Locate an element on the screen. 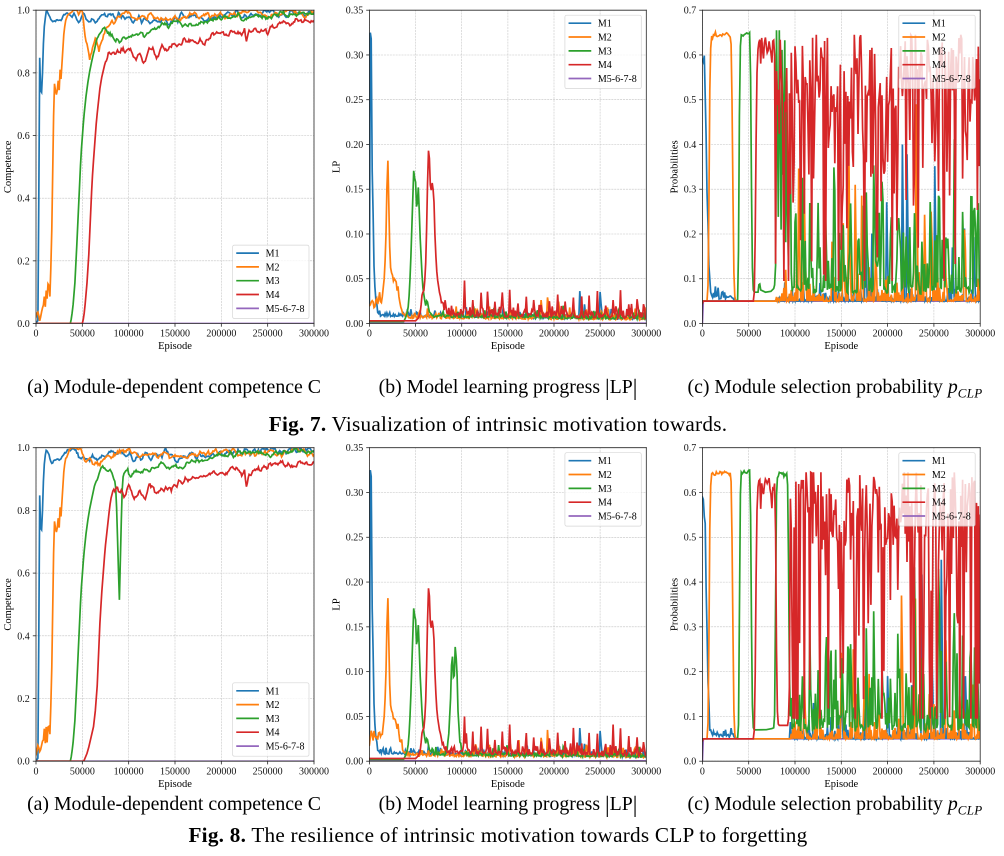 This screenshot has width=1004, height=856. svg-text: 0.35 is located at coordinates (355, 11).